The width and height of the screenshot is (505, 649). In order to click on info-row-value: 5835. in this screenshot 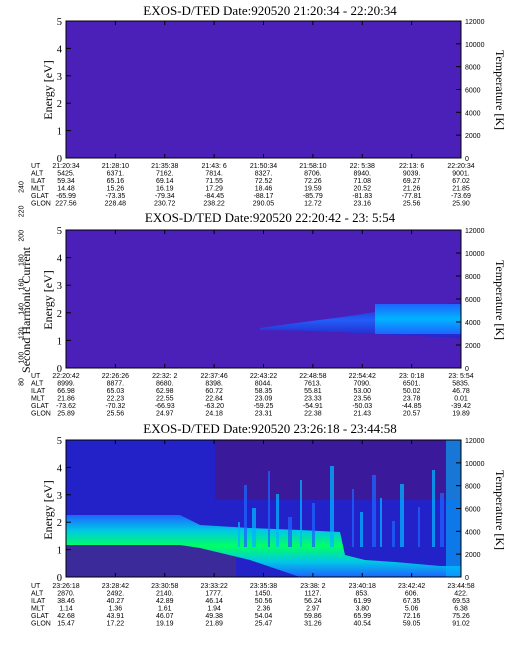, I will do `click(461, 384)`.